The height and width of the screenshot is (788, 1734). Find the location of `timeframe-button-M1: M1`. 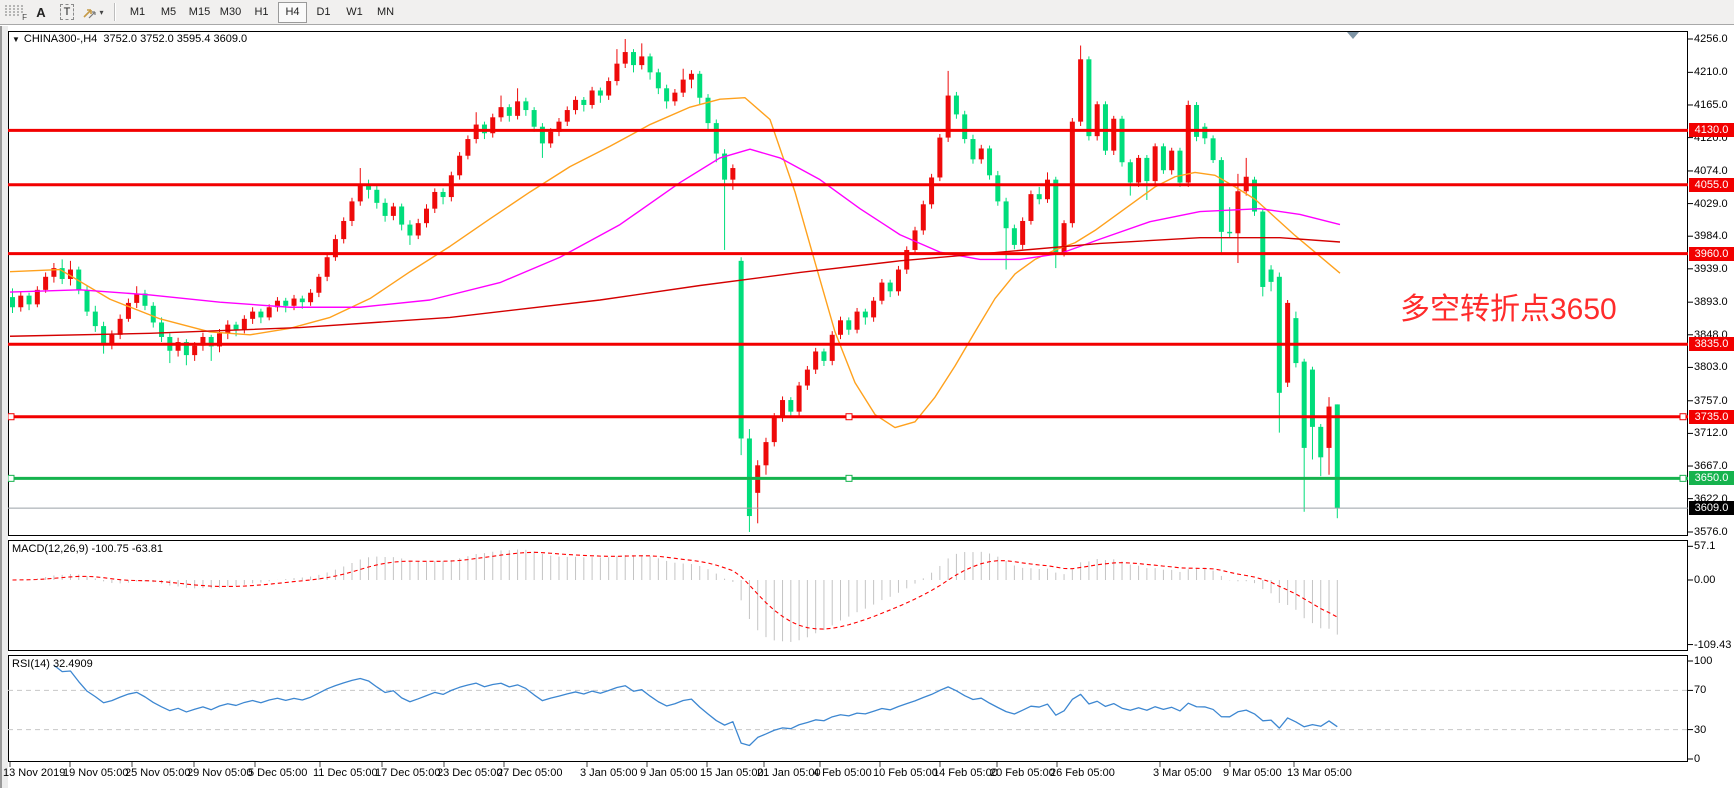

timeframe-button-M1: M1 is located at coordinates (137, 11).